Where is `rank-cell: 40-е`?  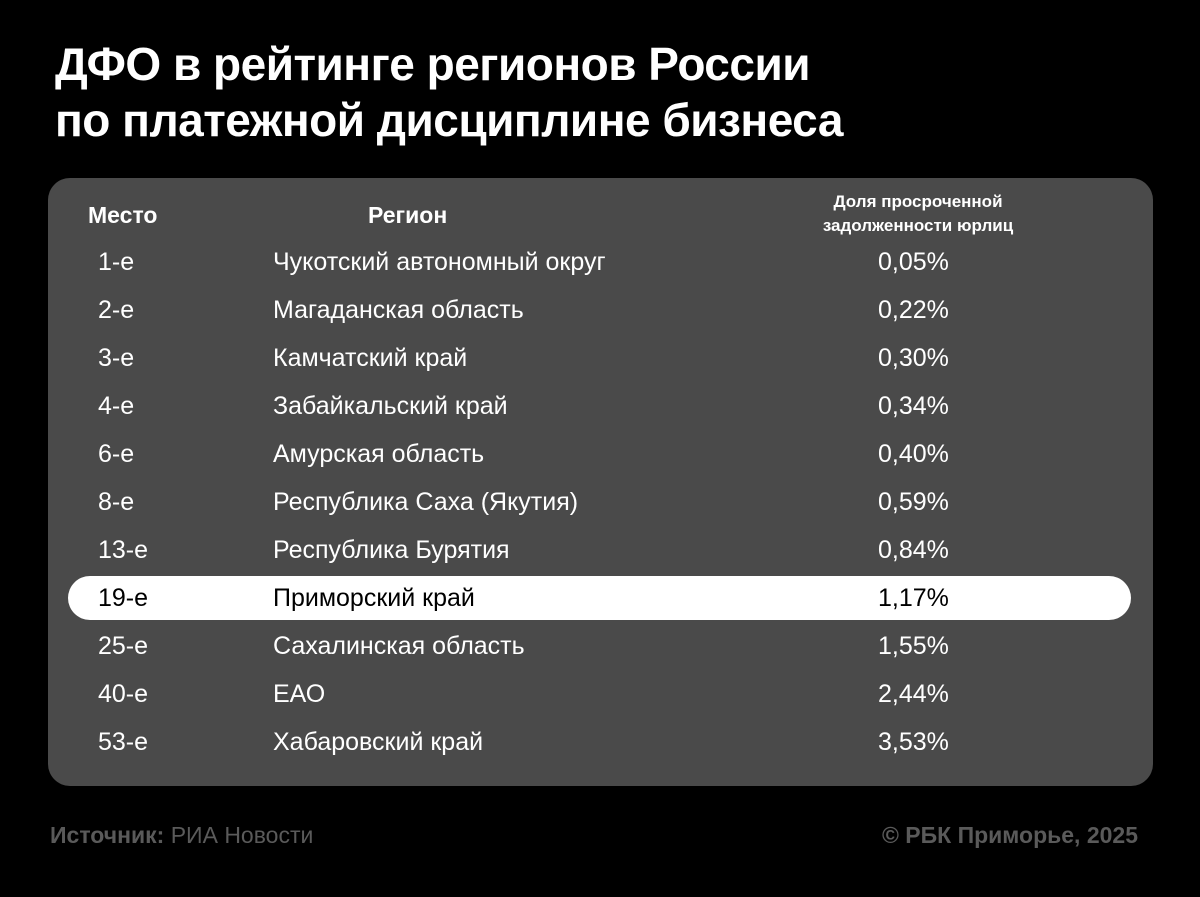
rank-cell: 40-е is located at coordinates (123, 694).